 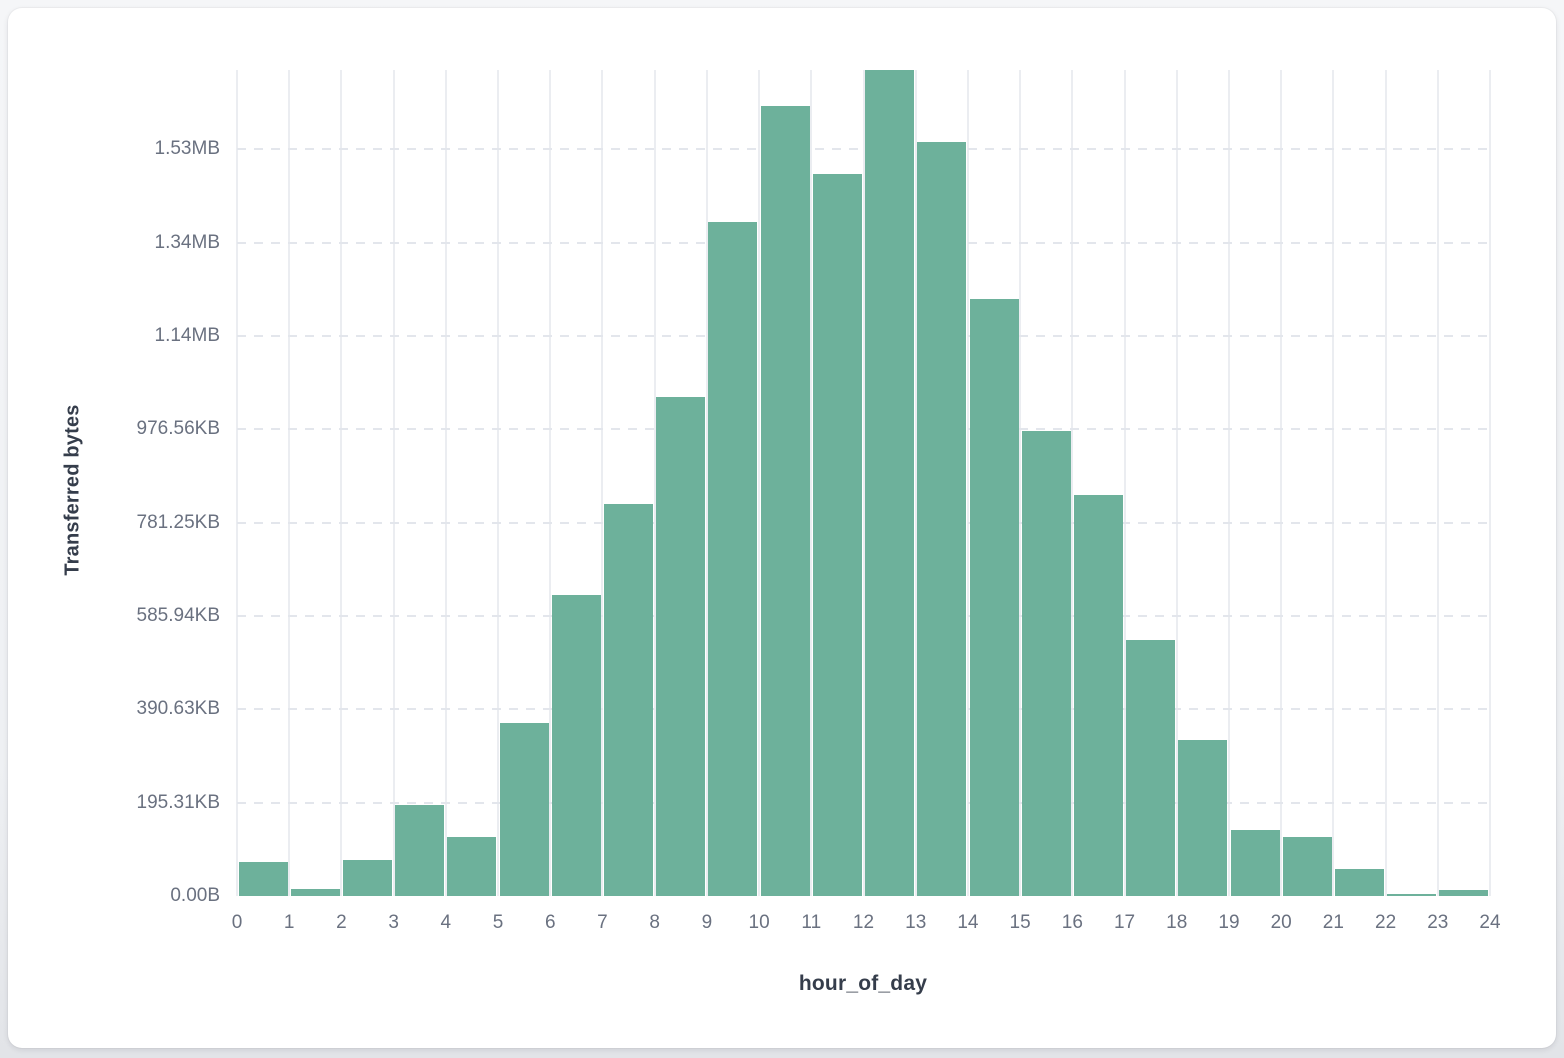 What do you see at coordinates (187, 335) in the screenshot?
I see `y-tick-label-1.14MB: 1.14MB` at bounding box center [187, 335].